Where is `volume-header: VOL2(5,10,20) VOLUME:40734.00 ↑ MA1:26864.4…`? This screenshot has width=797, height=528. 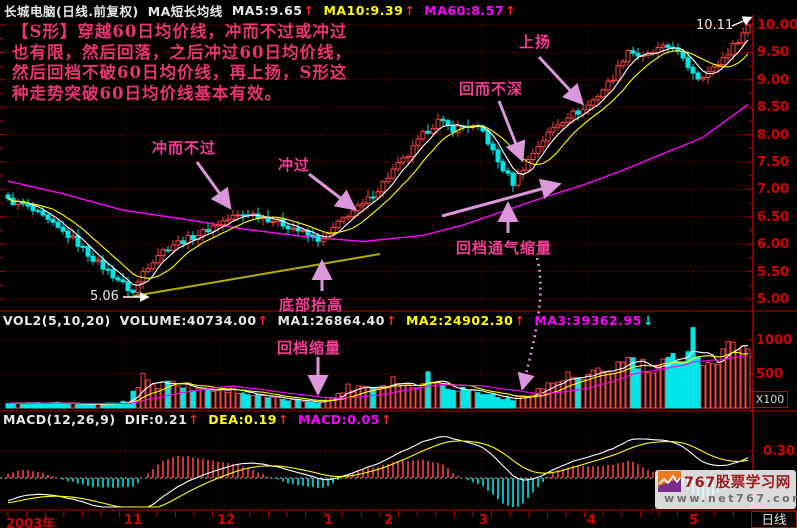 volume-header: VOL2(5,10,20) VOLUME:40734.00 ↑ MA1:26864.4… is located at coordinates (328, 320).